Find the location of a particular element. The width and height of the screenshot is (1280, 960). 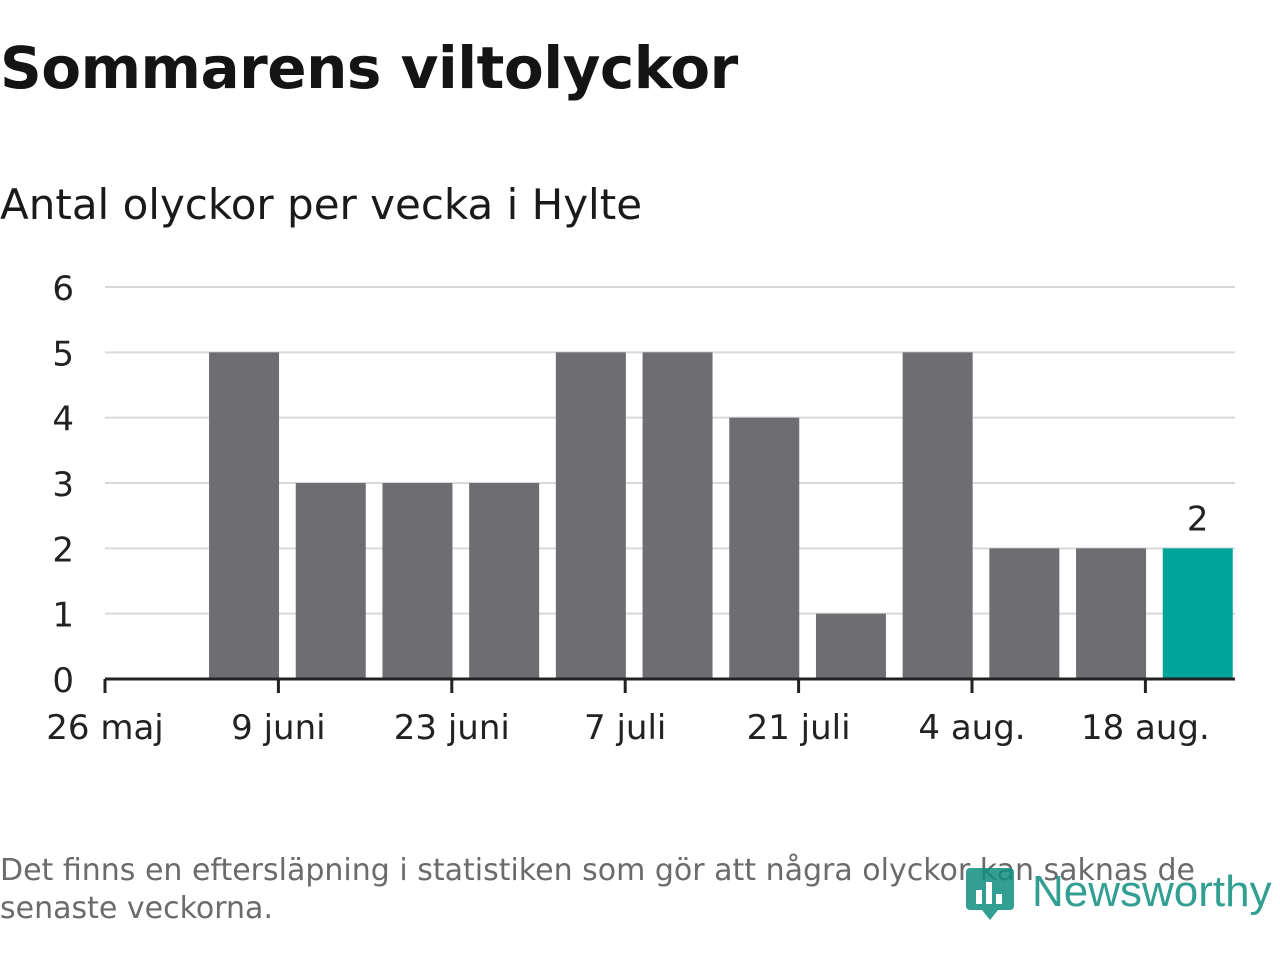

brand-name: Newsworthy is located at coordinates (1152, 891).